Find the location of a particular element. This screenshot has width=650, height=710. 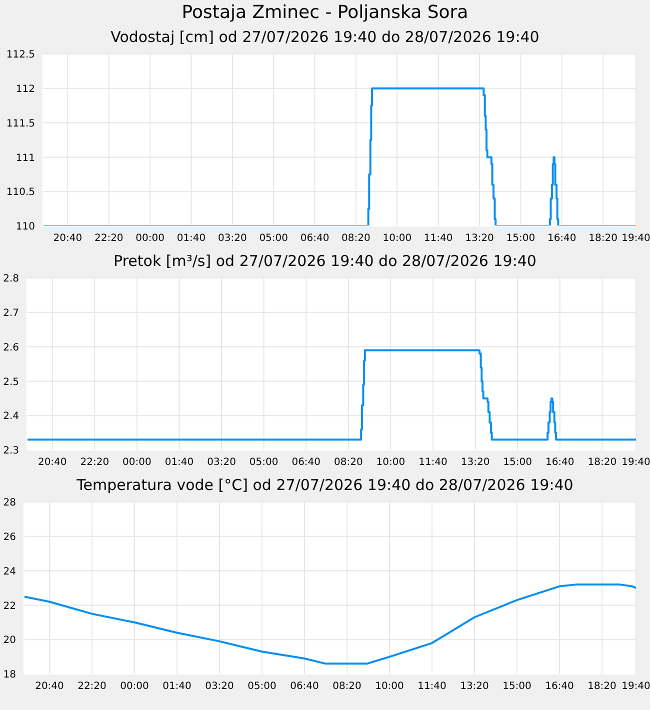

y-tick-label: 112 is located at coordinates (25, 89).